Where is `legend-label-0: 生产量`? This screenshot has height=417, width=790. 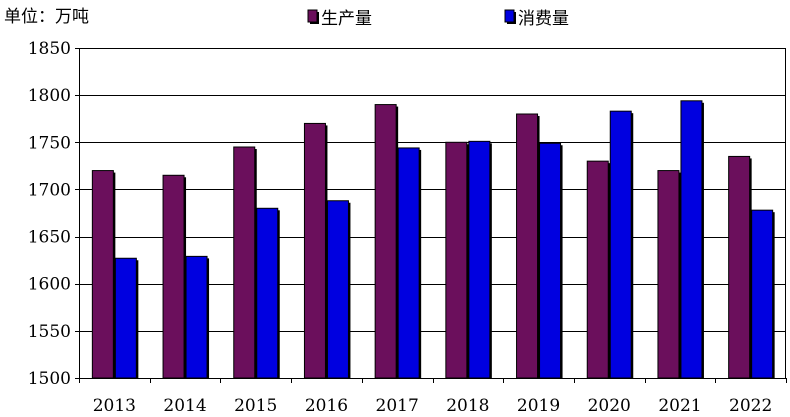
legend-label-0: 生产量 is located at coordinates (346, 19).